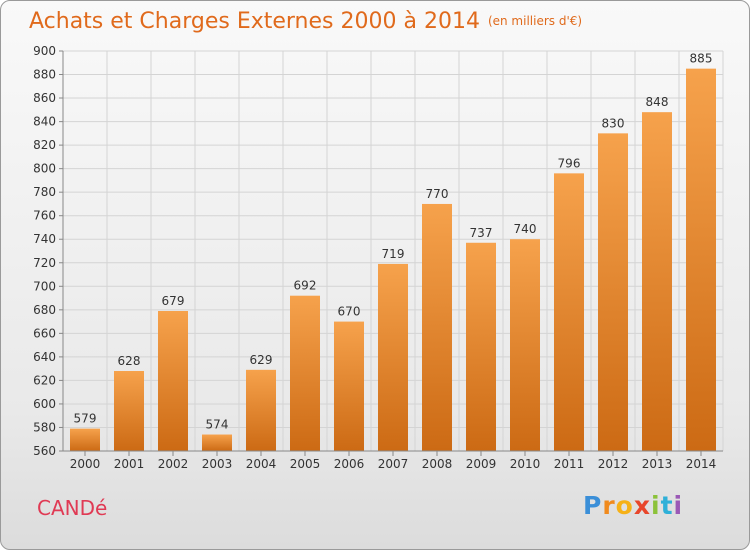 The width and height of the screenshot is (750, 550). I want to click on data-label: 679, so click(173, 301).